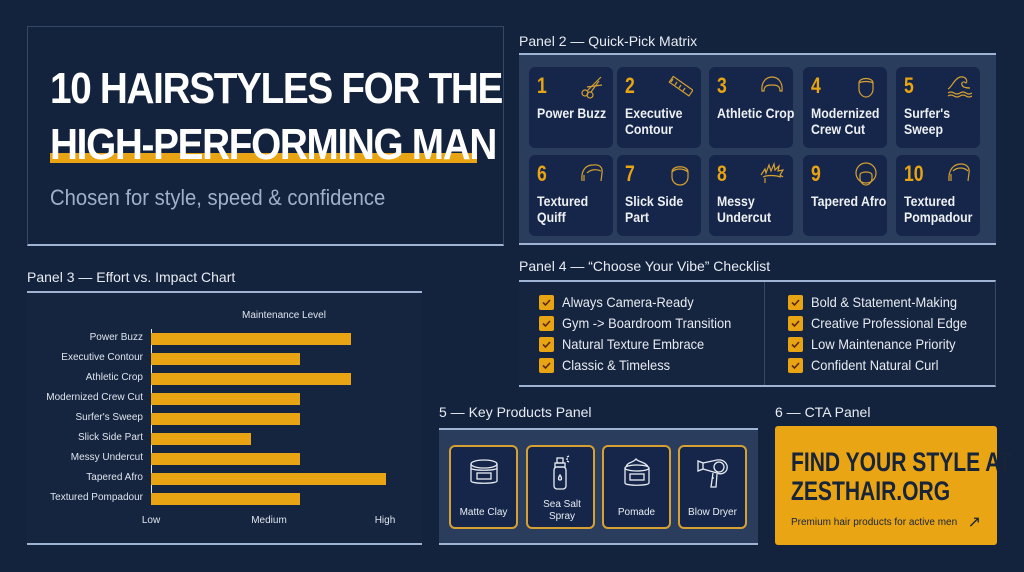 The image size is (1024, 572). I want to click on checklist-item: Low Maintenance Priority, so click(878, 344).